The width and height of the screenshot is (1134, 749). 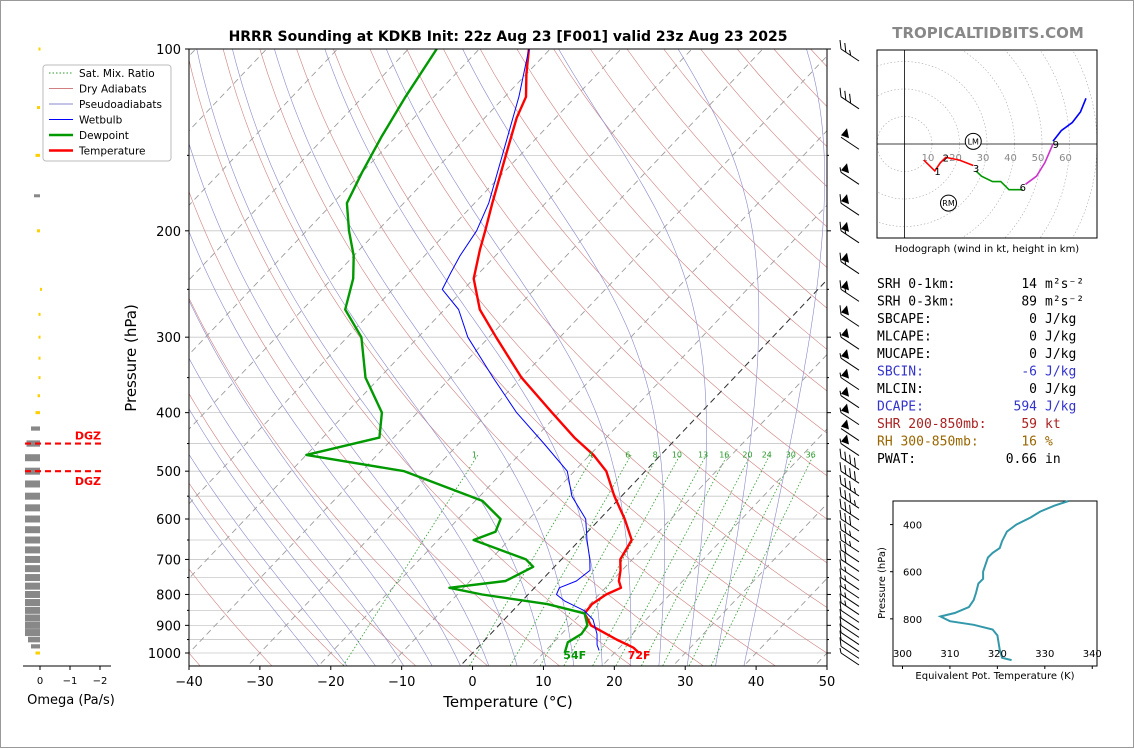 What do you see at coordinates (88, 436) in the screenshot?
I see `dgz-label: DGZ` at bounding box center [88, 436].